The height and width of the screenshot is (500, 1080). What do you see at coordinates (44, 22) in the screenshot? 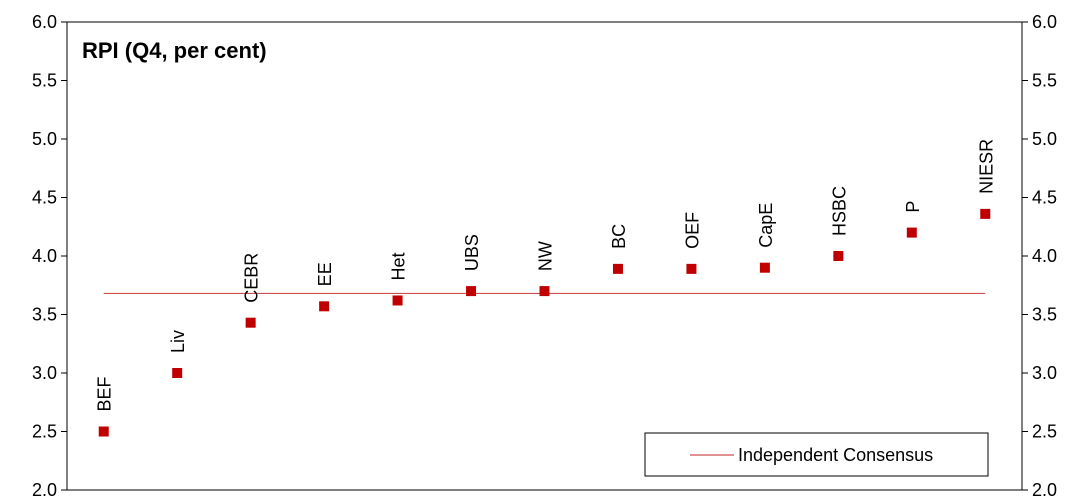
I see `y-tick-label-left: 6.0` at bounding box center [44, 22].